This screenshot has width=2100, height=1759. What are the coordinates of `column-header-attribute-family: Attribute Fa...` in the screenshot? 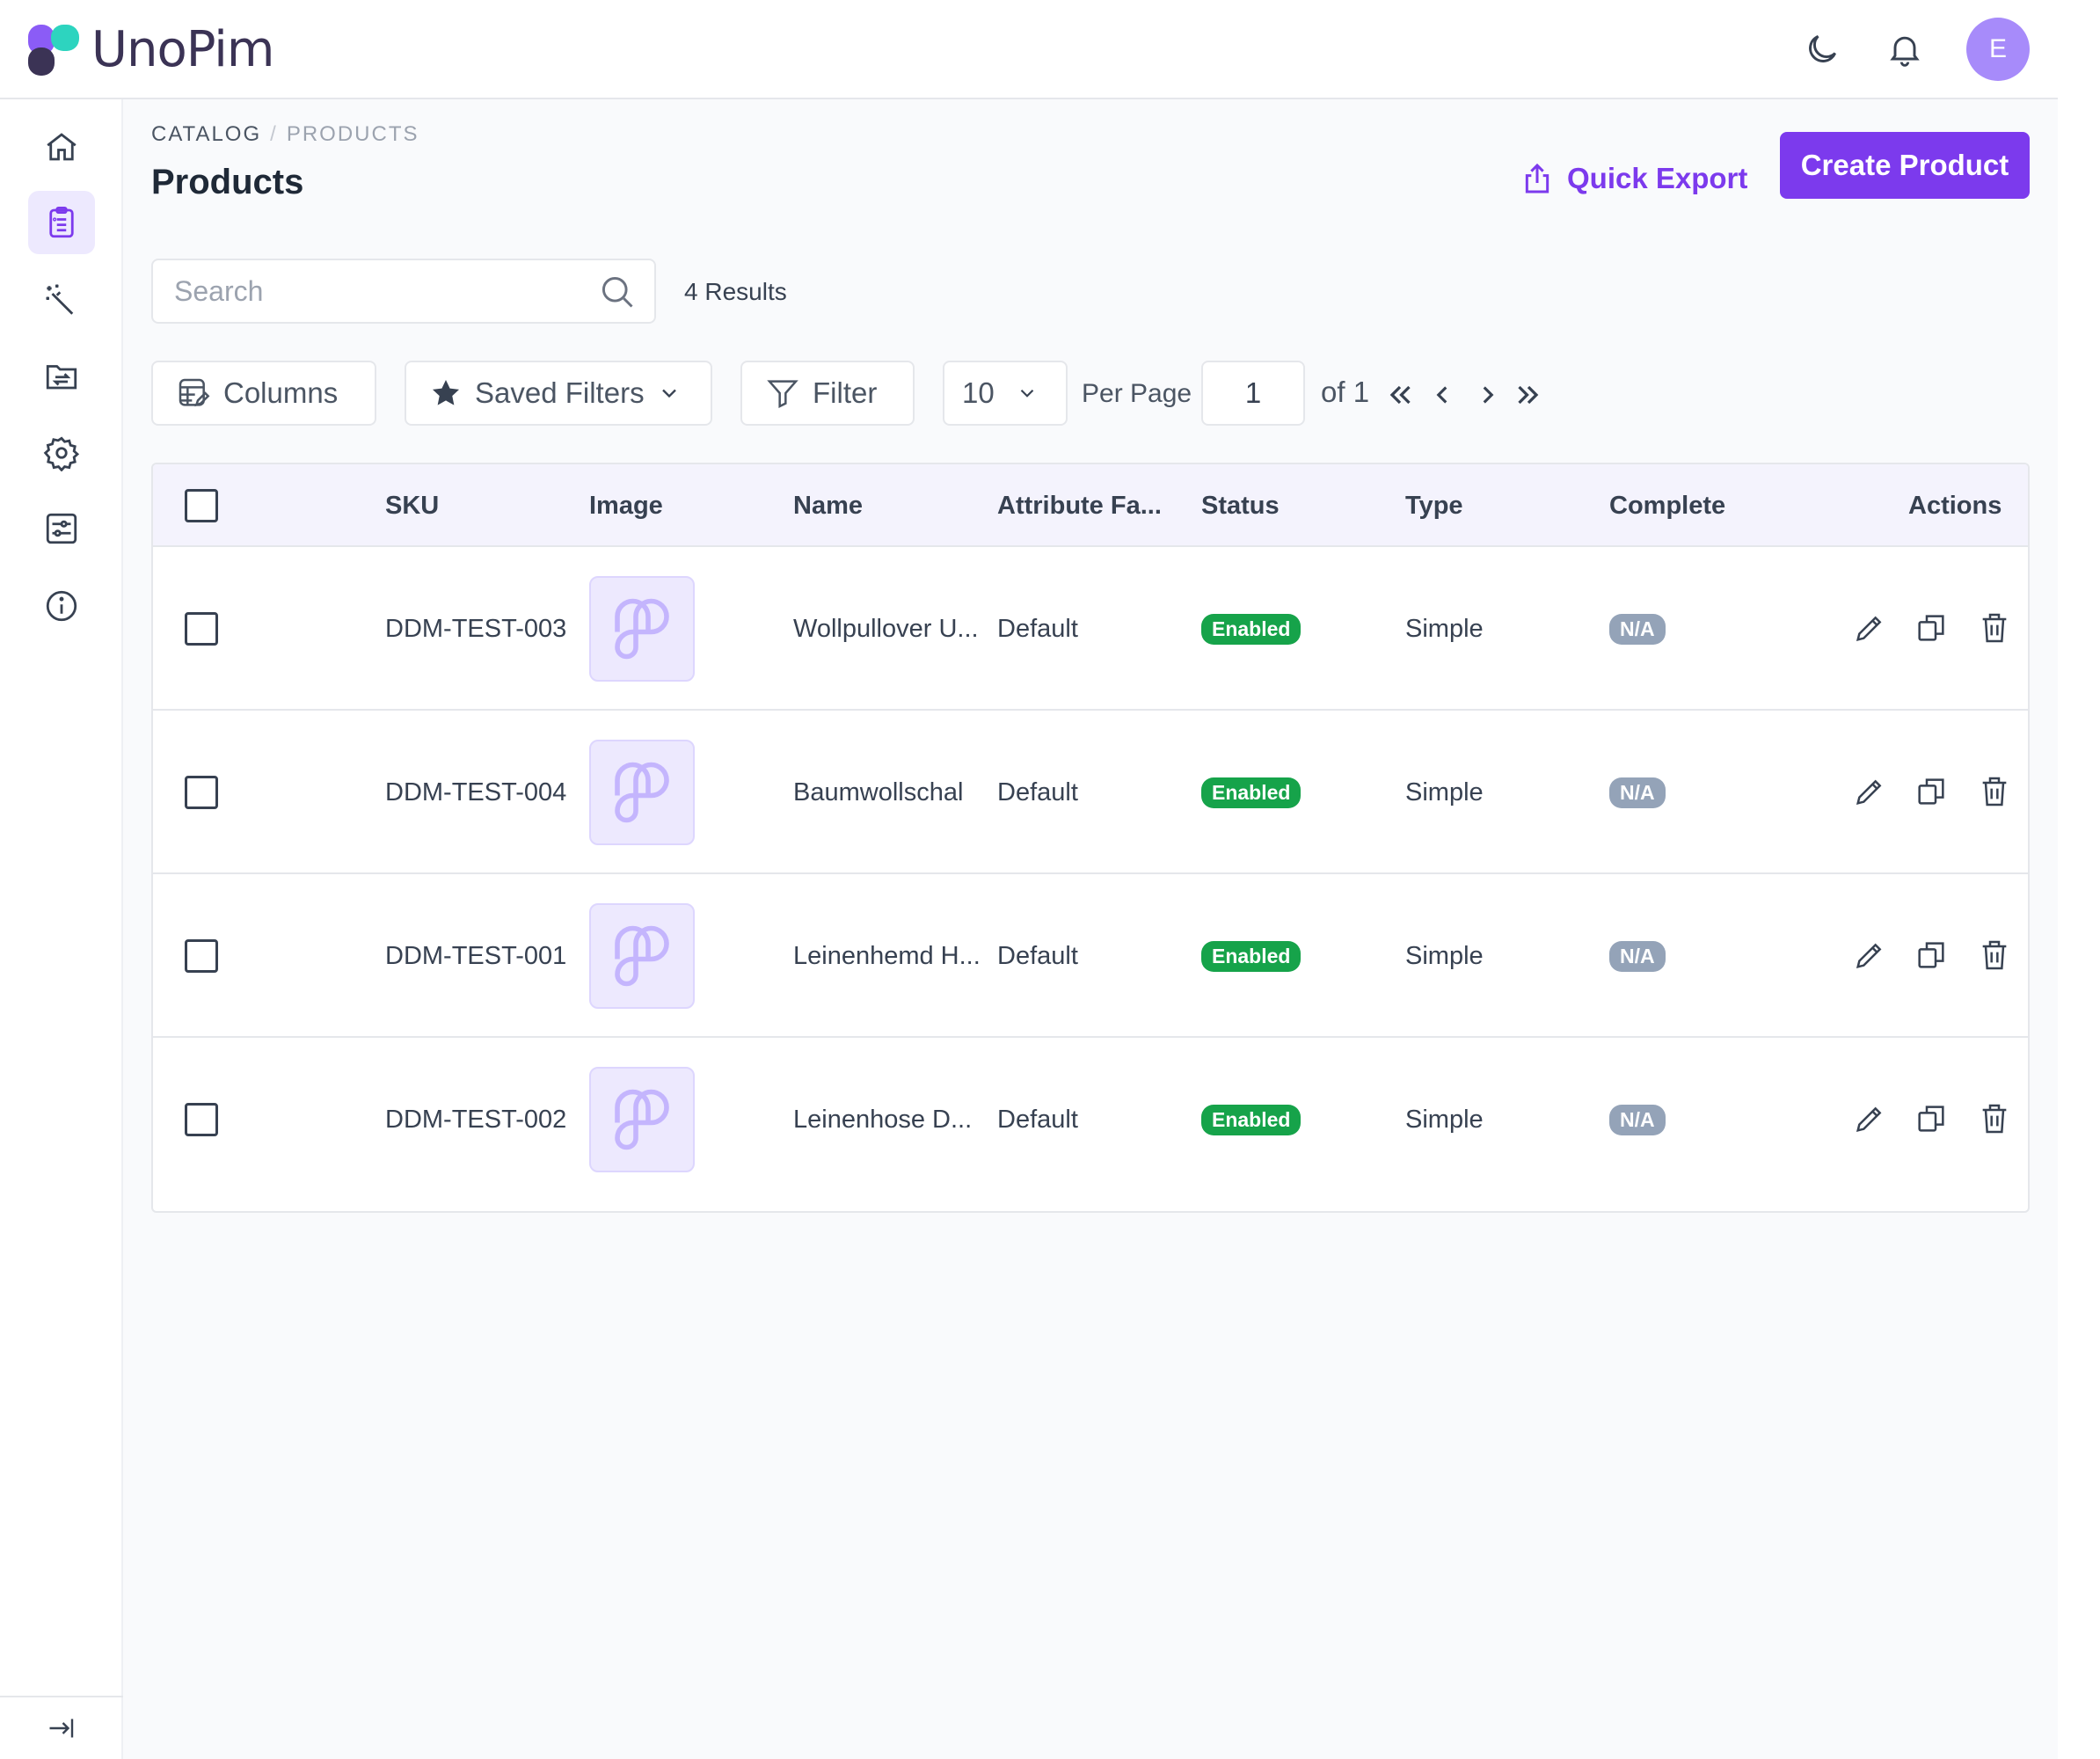 It's located at (1080, 505).